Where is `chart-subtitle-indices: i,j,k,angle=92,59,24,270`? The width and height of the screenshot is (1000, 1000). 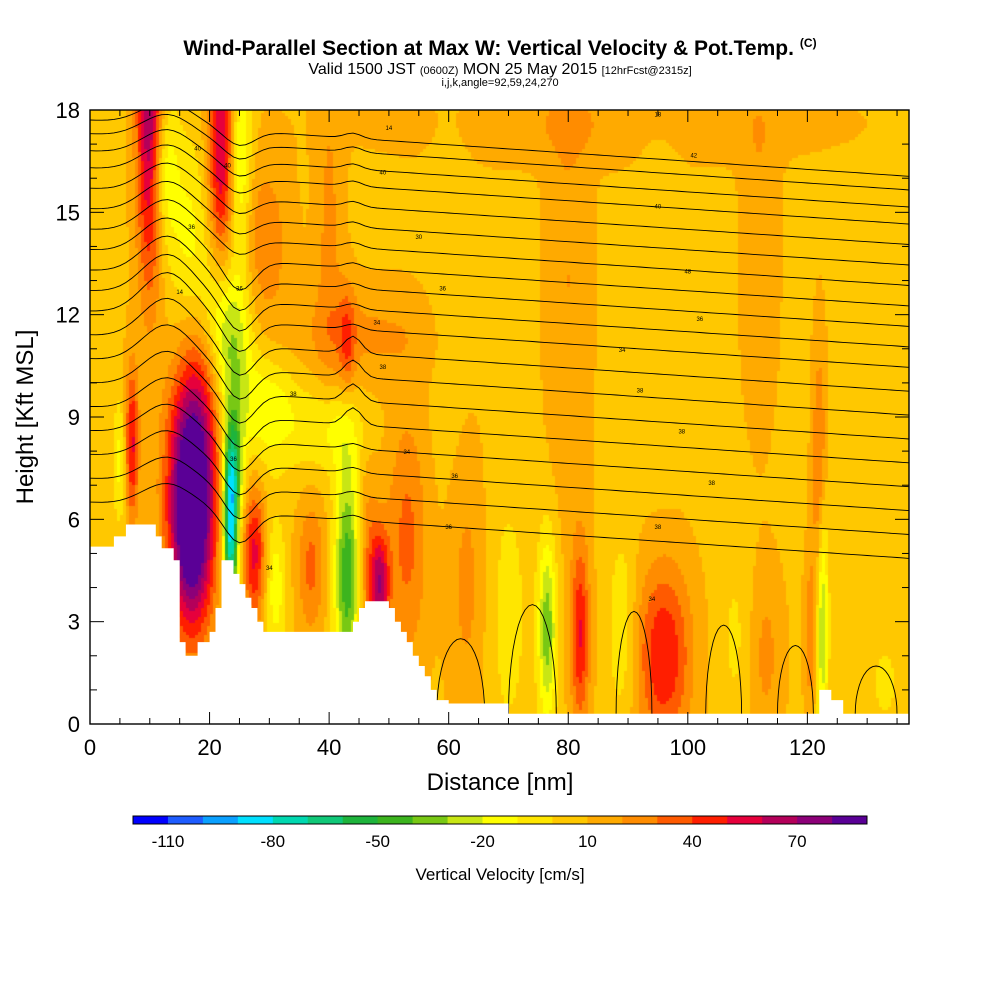 chart-subtitle-indices: i,j,k,angle=92,59,24,270 is located at coordinates (500, 83).